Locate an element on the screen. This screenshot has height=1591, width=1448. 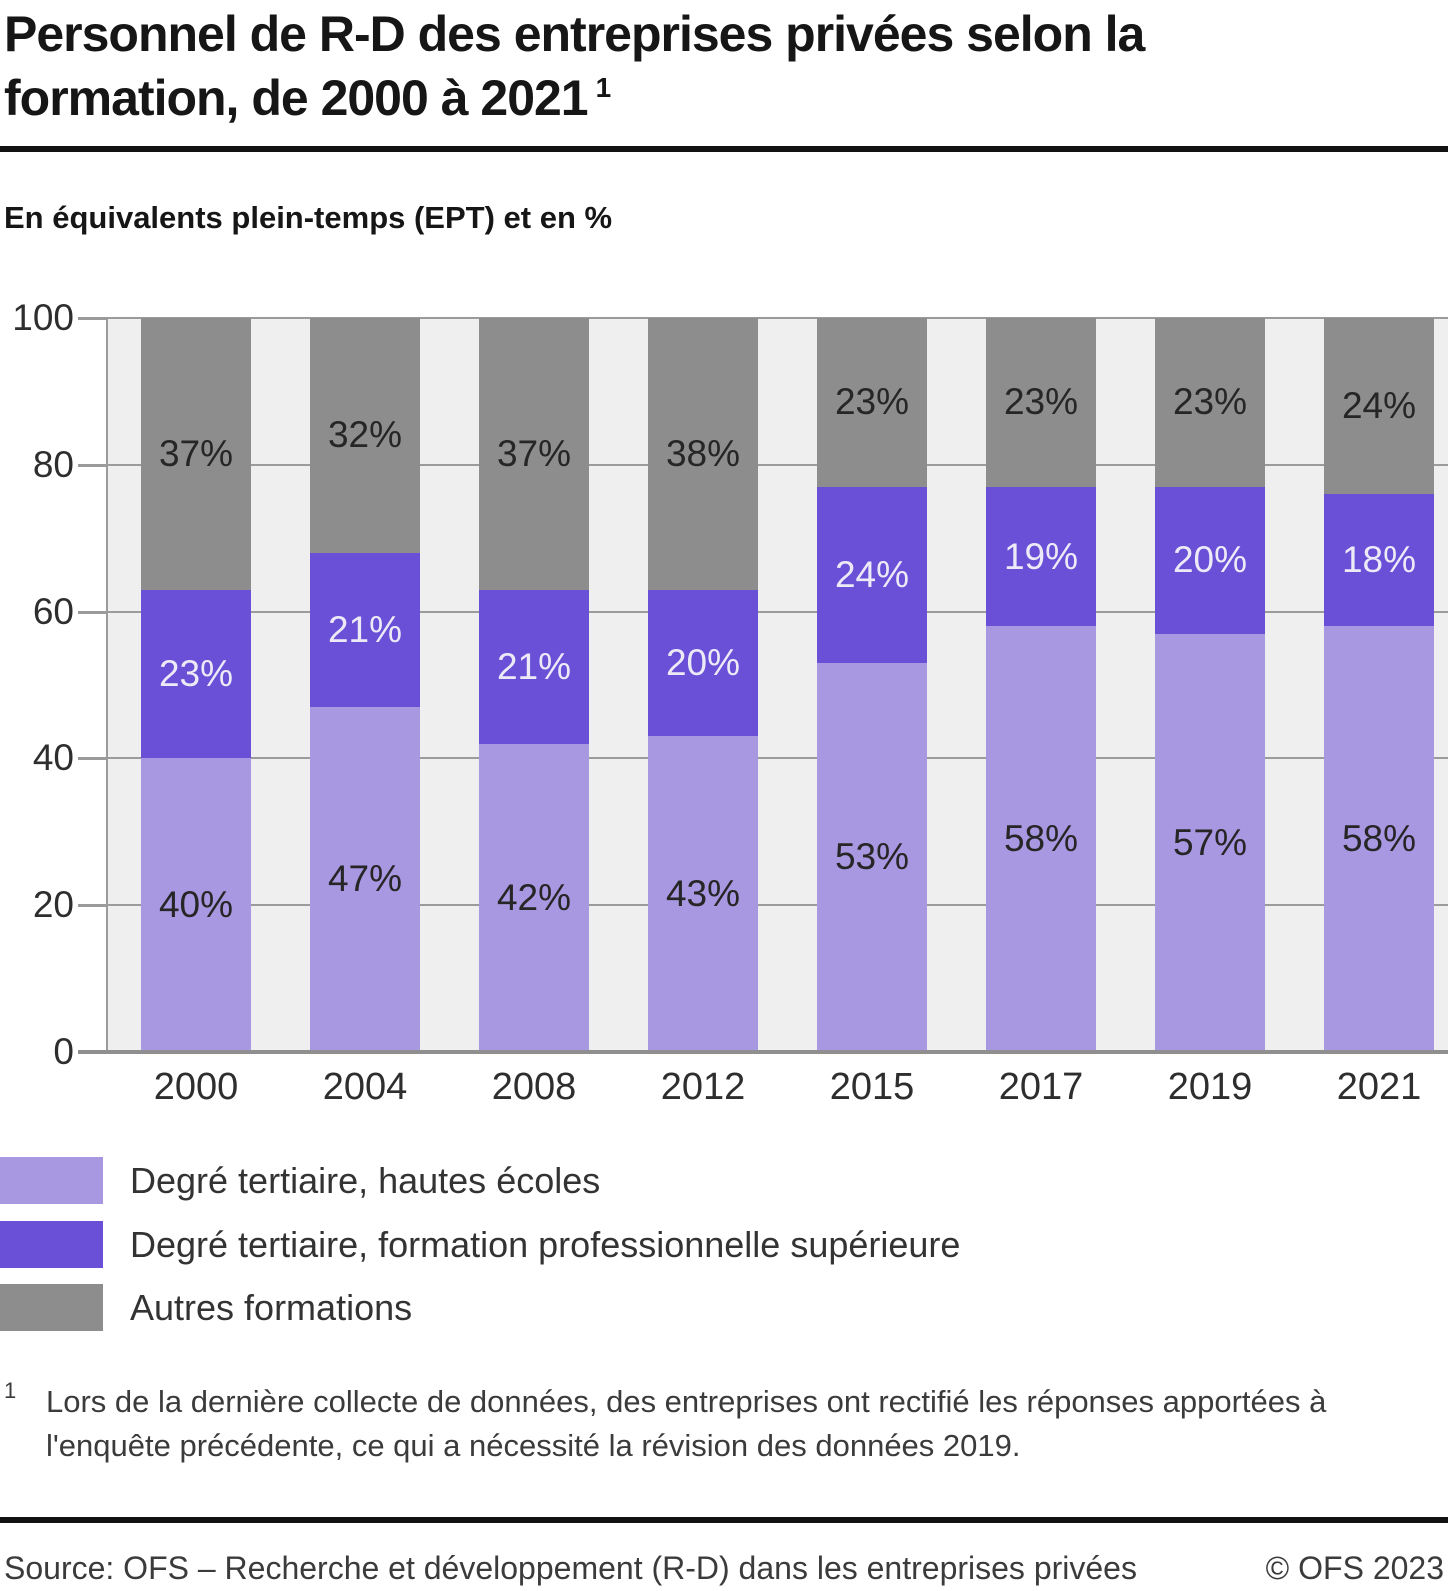
y-axis-label-40: 40 is located at coordinates (53, 758).